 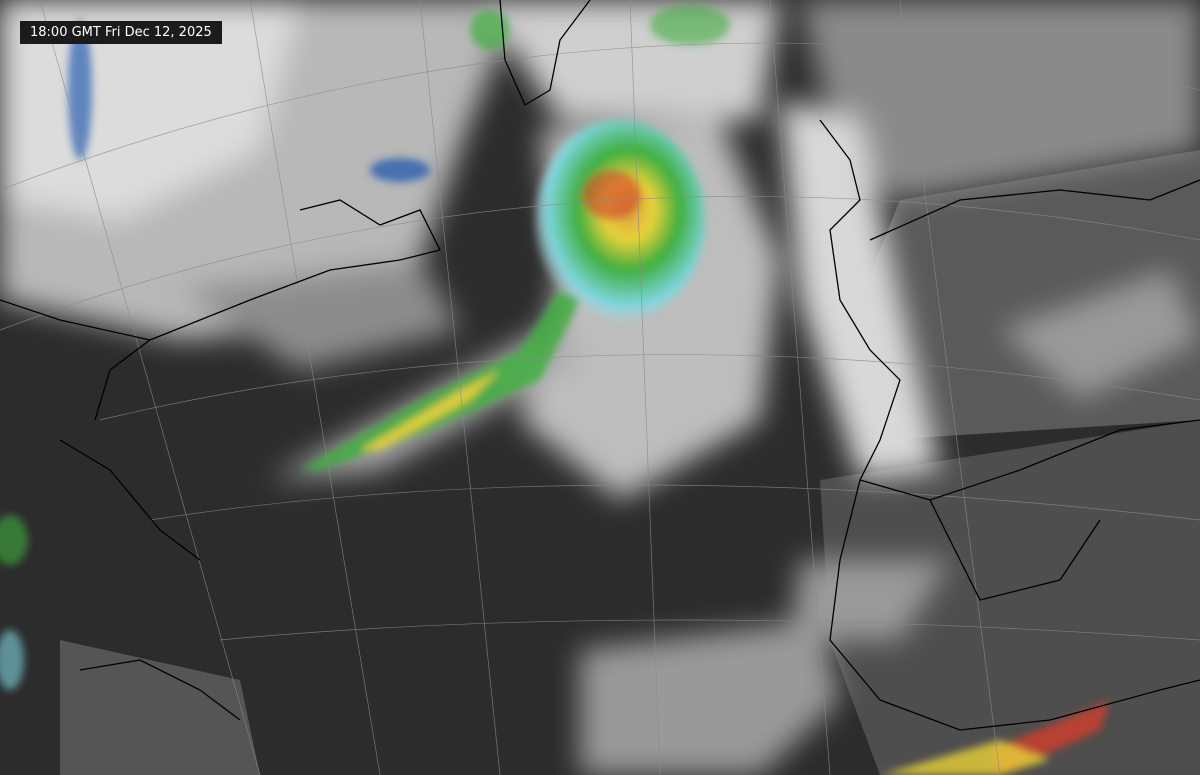 I want to click on timestamp-label: 18:00 GMT Fri Dec 12, 2025, so click(x=121, y=32).